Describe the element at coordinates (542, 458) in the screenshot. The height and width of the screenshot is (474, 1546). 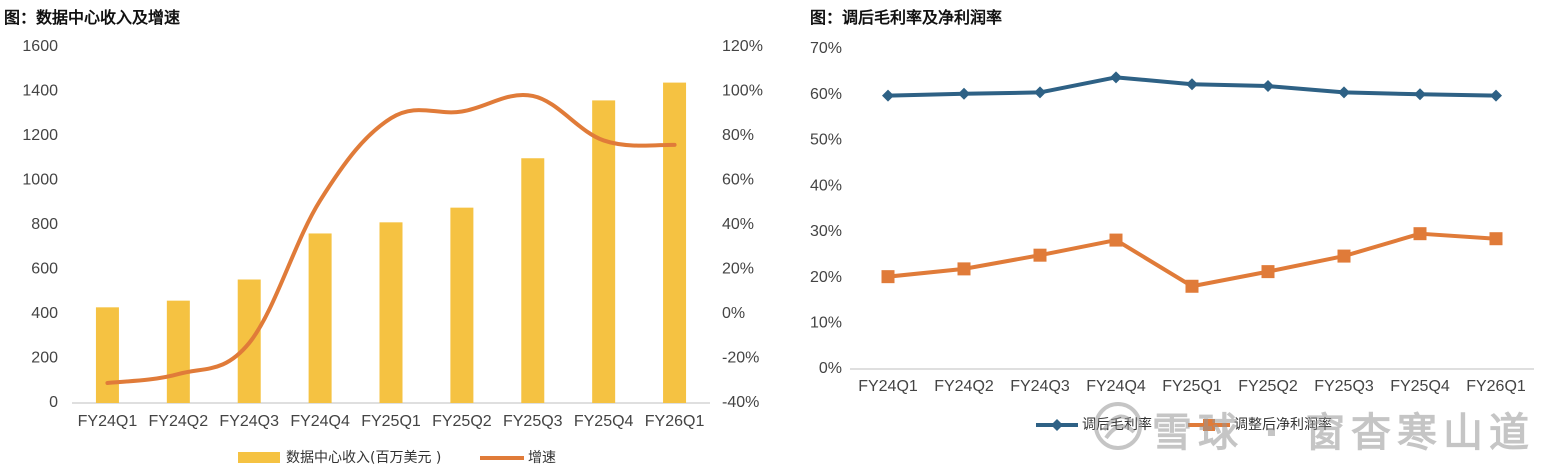
I see `legend-line-label: 增速` at that location.